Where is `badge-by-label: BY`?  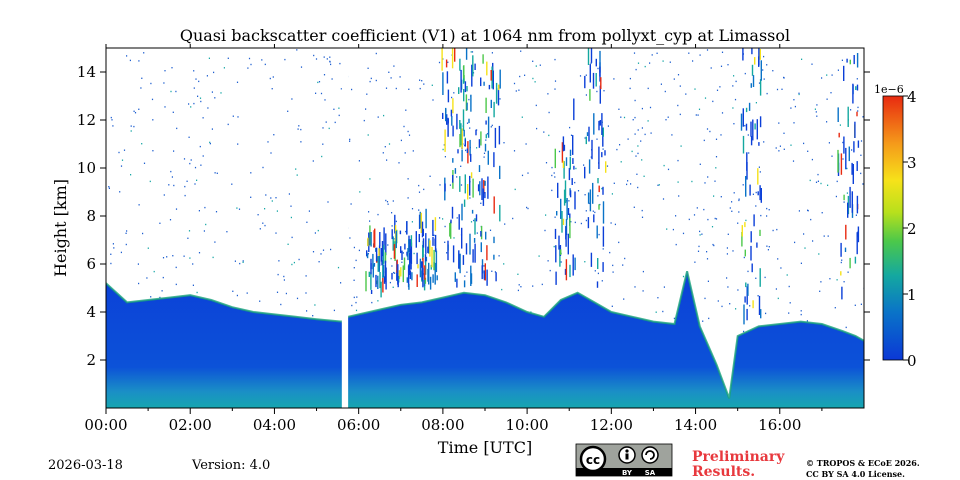
badge-by-label: BY is located at coordinates (627, 473).